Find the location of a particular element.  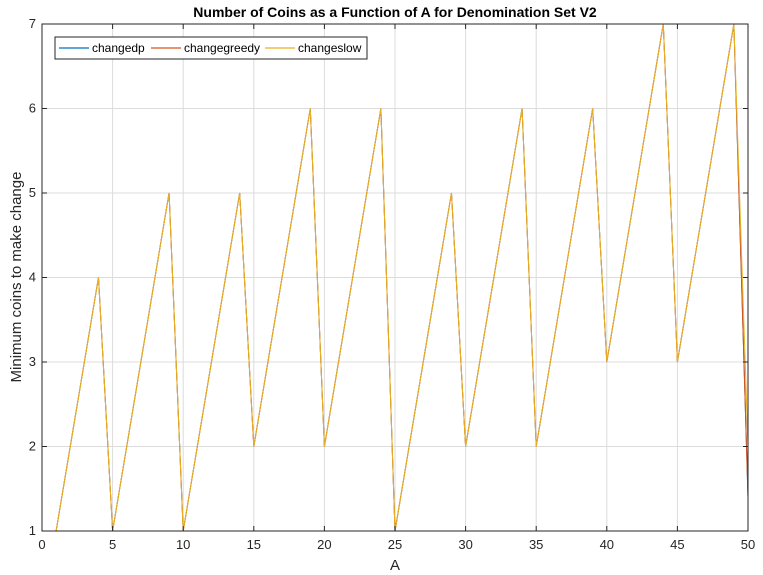

x-tick-label: 10 is located at coordinates (183, 544).